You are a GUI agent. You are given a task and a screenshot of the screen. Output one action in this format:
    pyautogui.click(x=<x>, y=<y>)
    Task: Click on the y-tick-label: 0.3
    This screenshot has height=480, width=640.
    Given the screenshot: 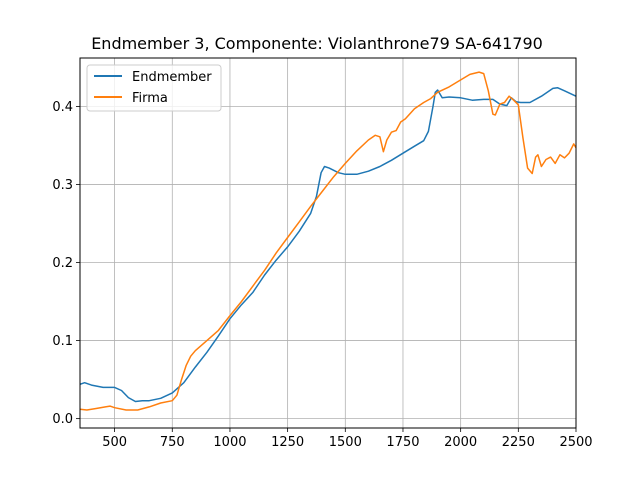 What is the action you would take?
    pyautogui.click(x=62, y=185)
    